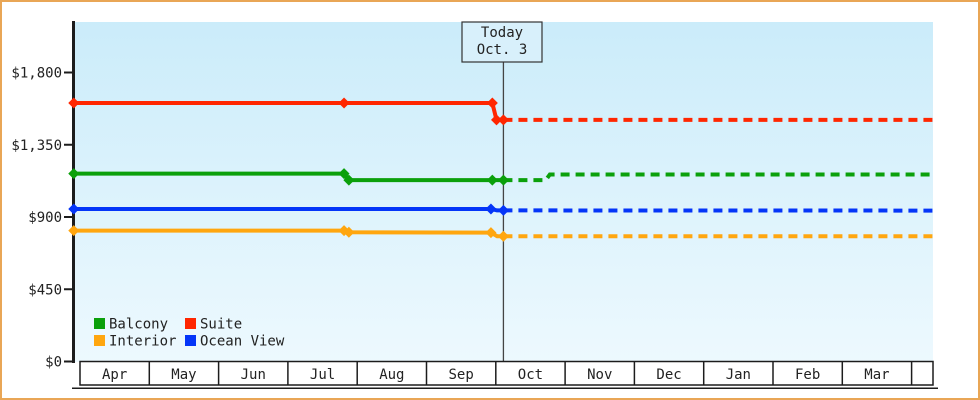  Describe the element at coordinates (502, 33) in the screenshot. I see `today-label-line1: Today` at that location.